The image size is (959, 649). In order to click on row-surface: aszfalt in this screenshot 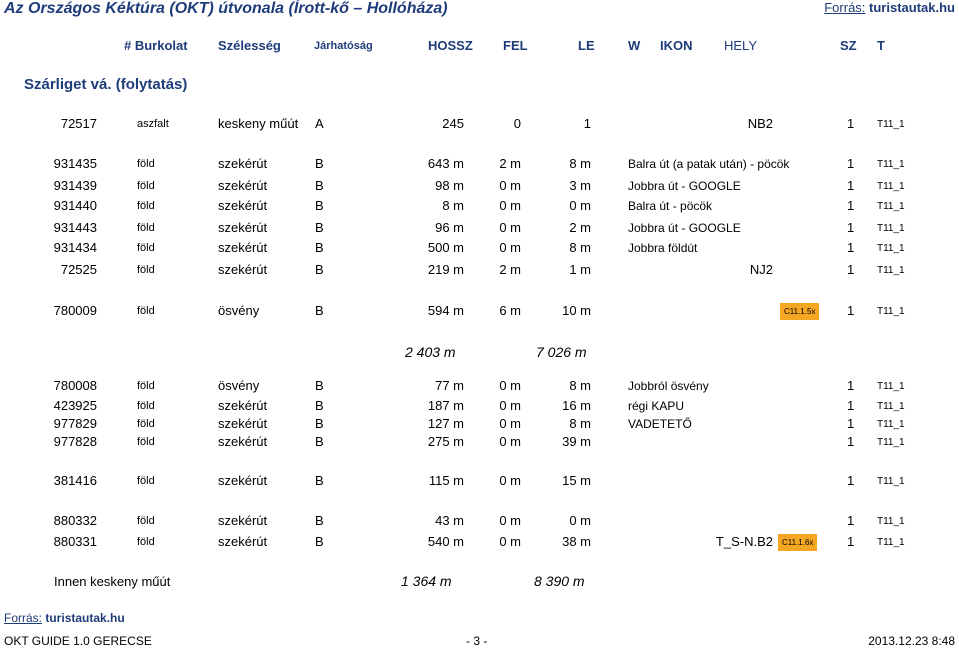, I will do `click(153, 124)`.